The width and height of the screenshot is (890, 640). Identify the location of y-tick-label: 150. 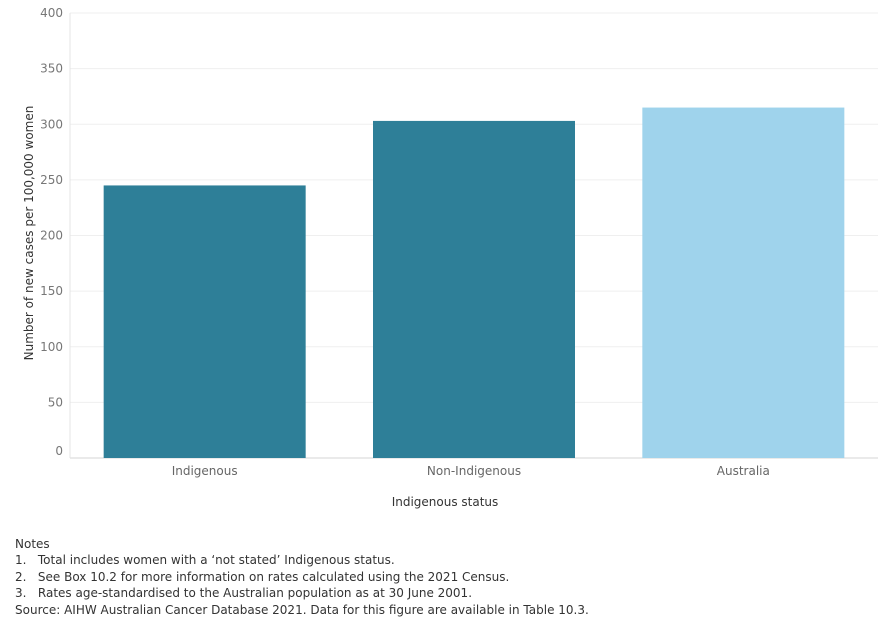
(51, 291).